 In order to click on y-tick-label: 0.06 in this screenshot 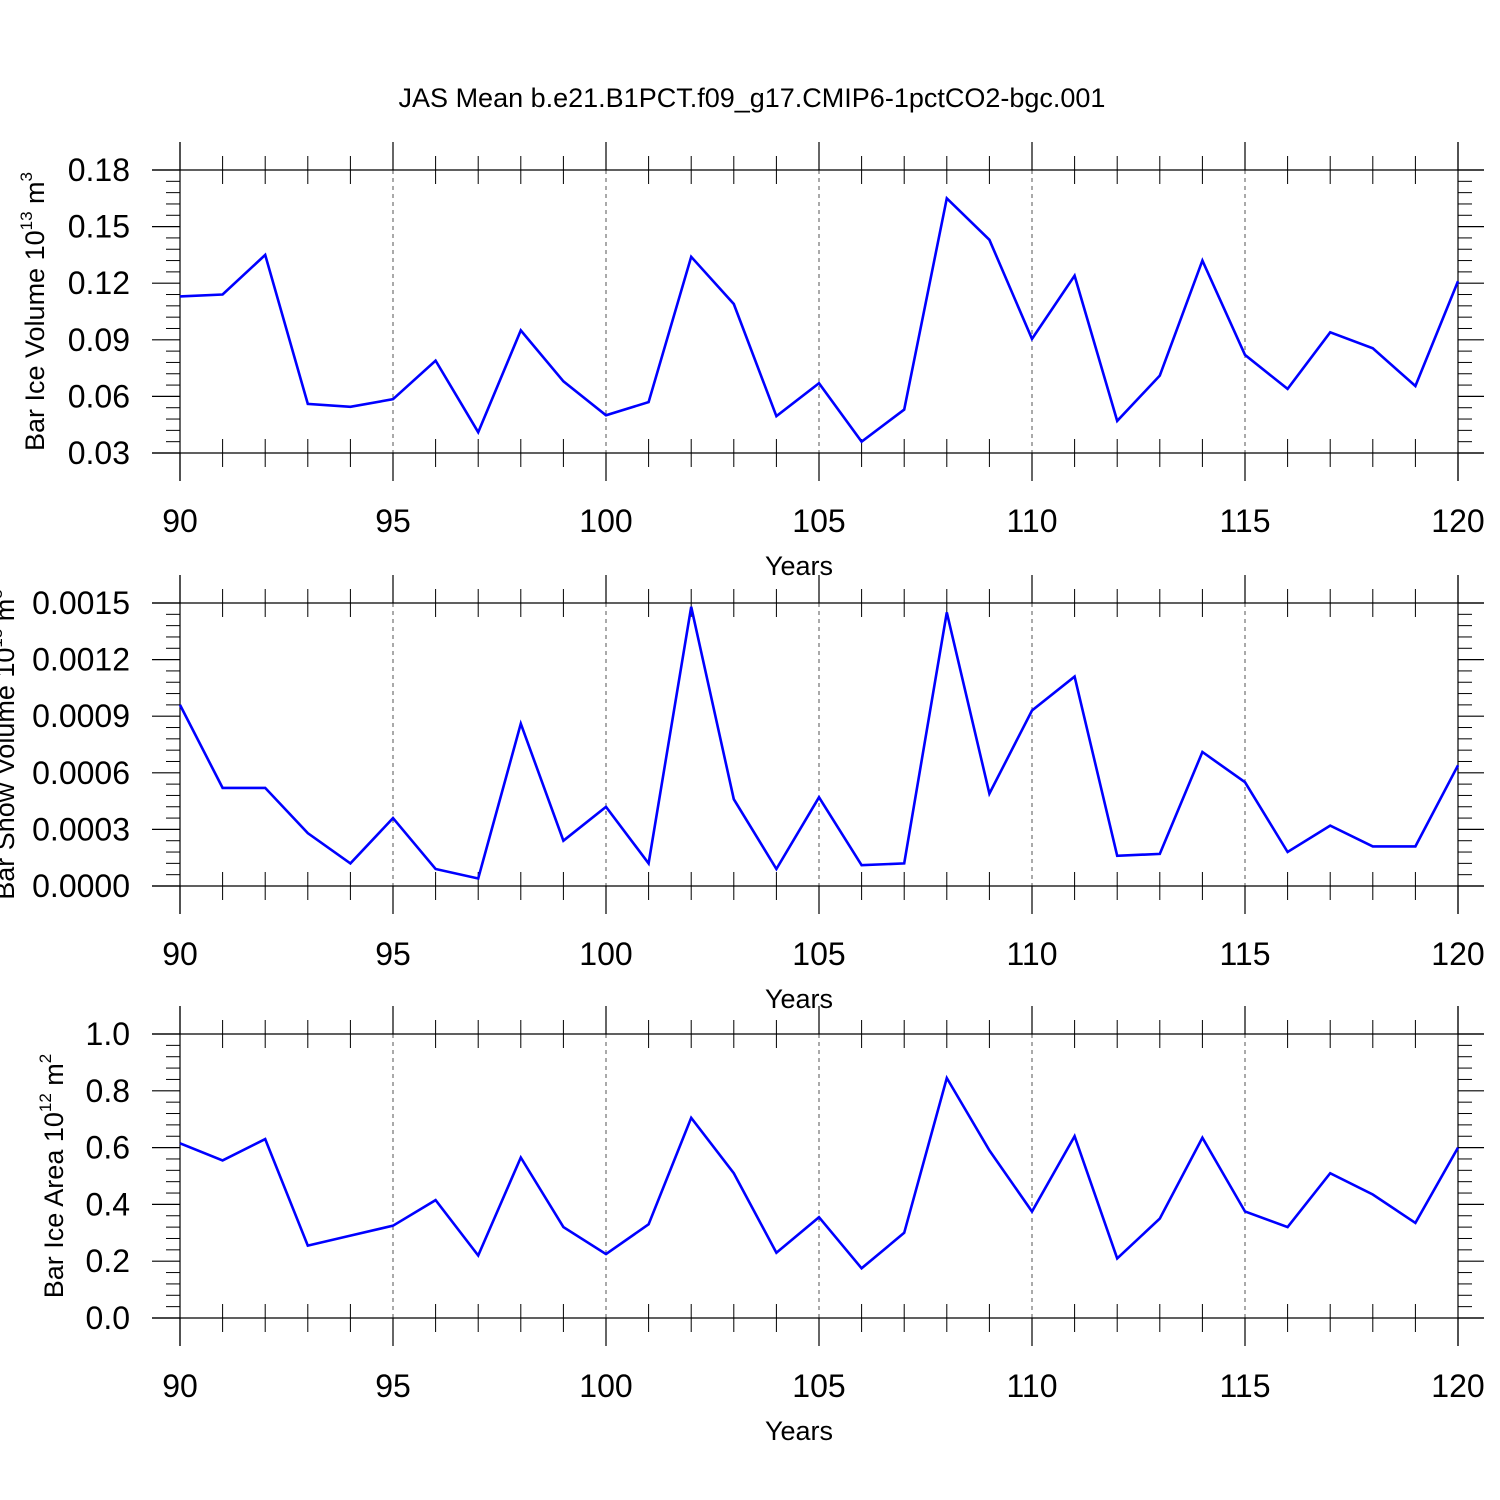, I will do `click(99, 396)`.